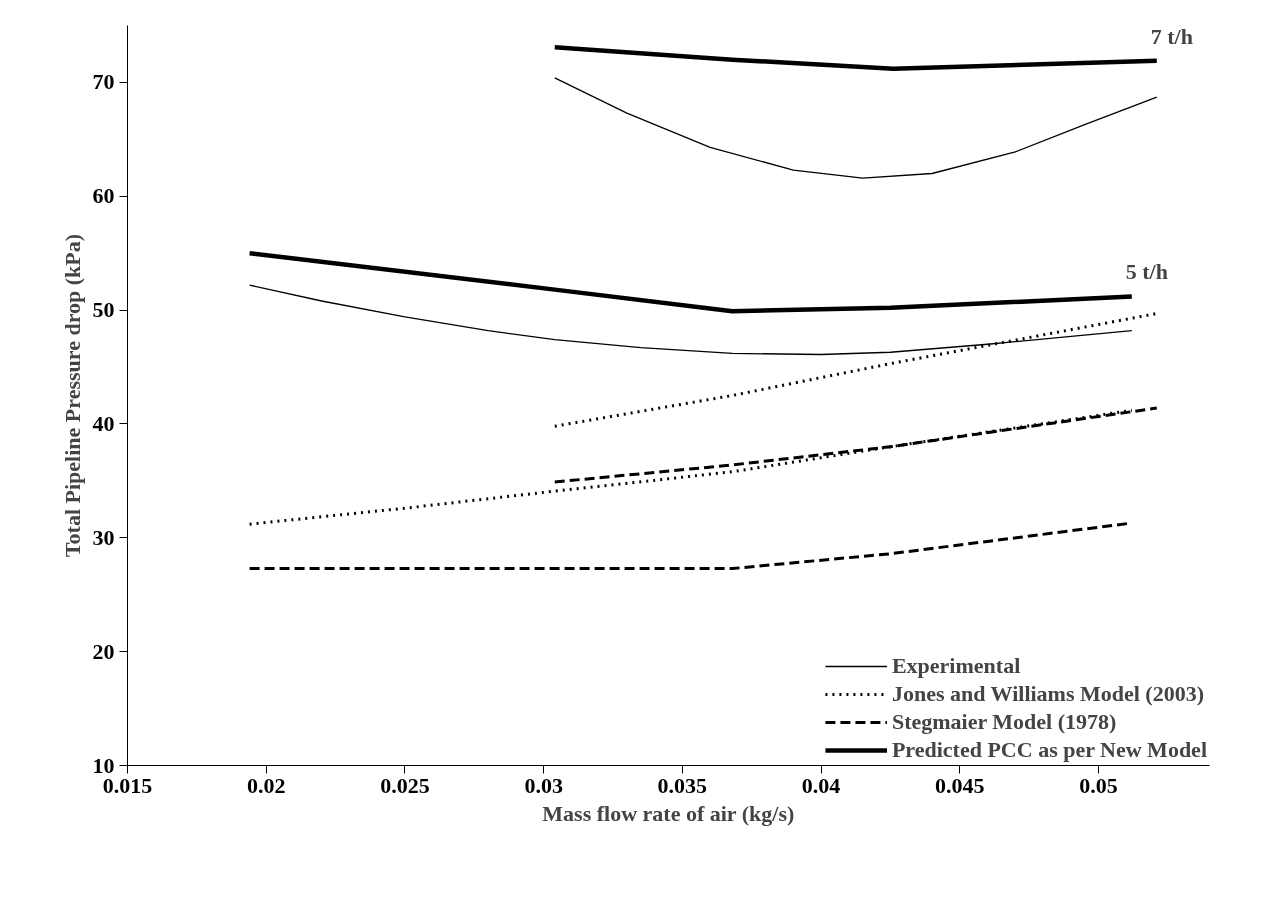  I want to click on x-tick-label: 0.02, so click(266, 785).